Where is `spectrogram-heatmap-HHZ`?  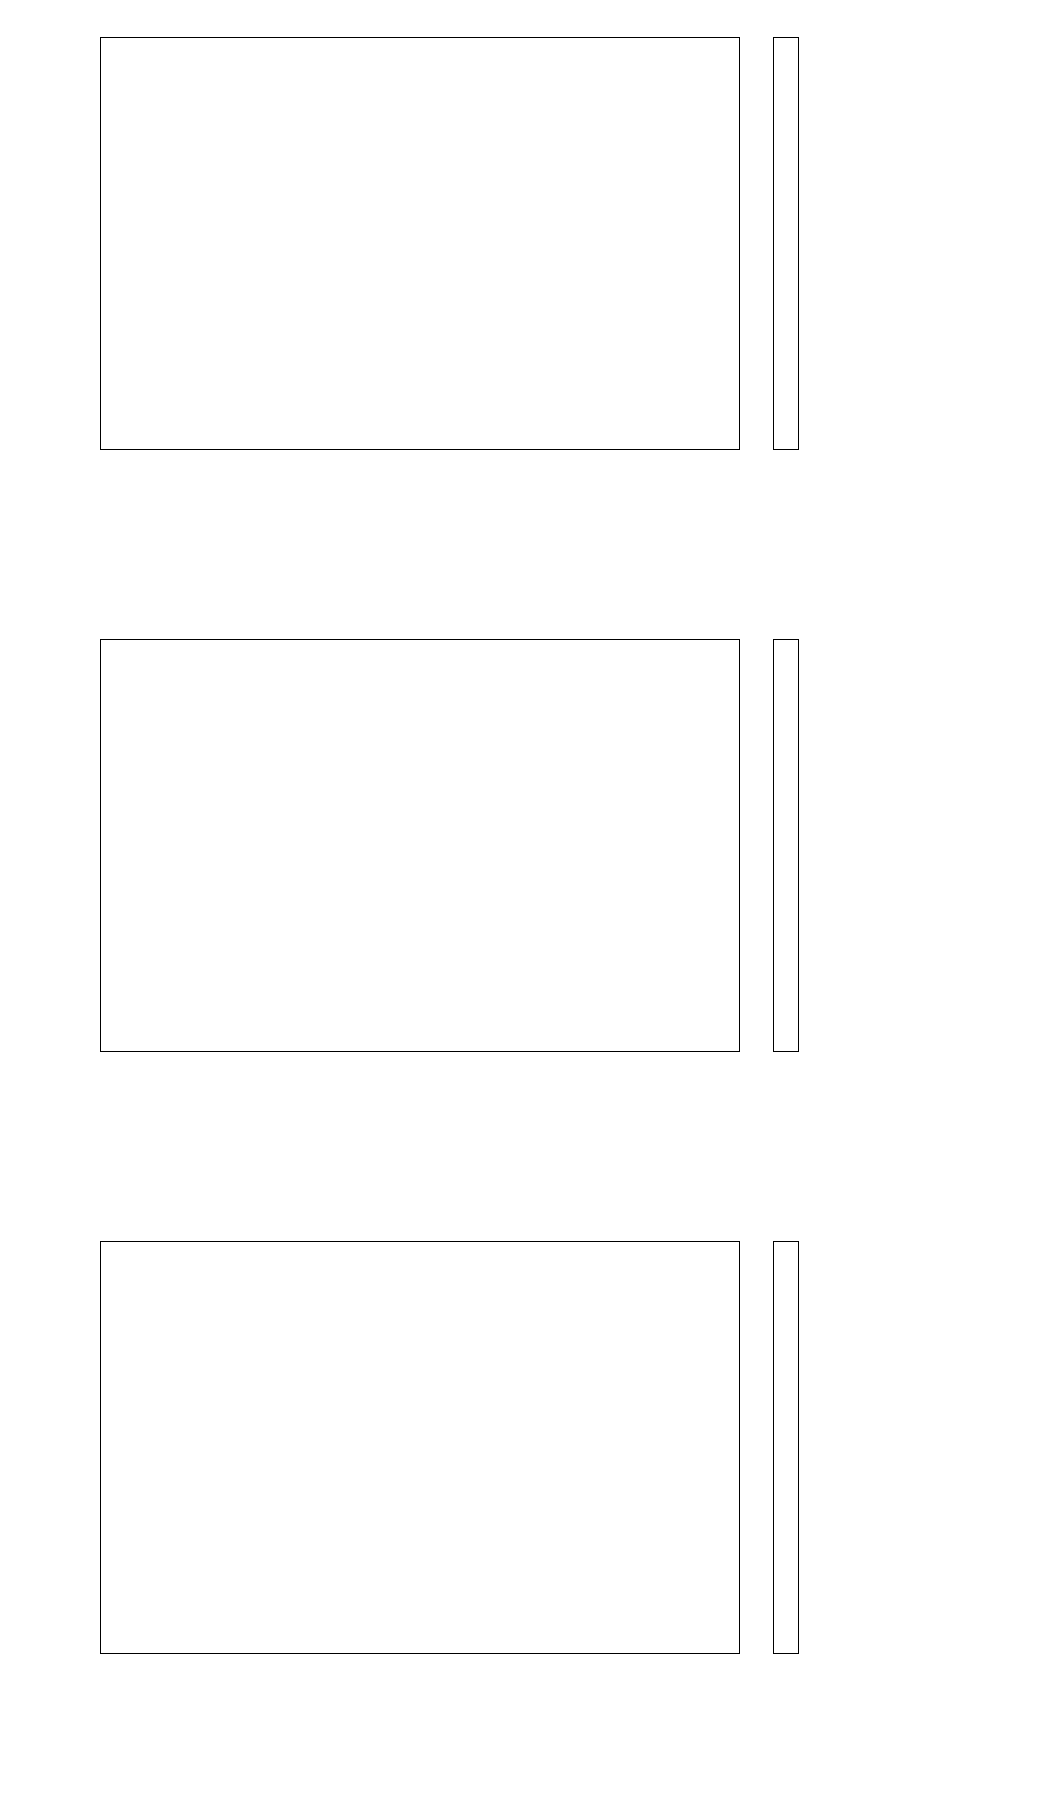
spectrogram-heatmap-HHZ is located at coordinates (420, 1447).